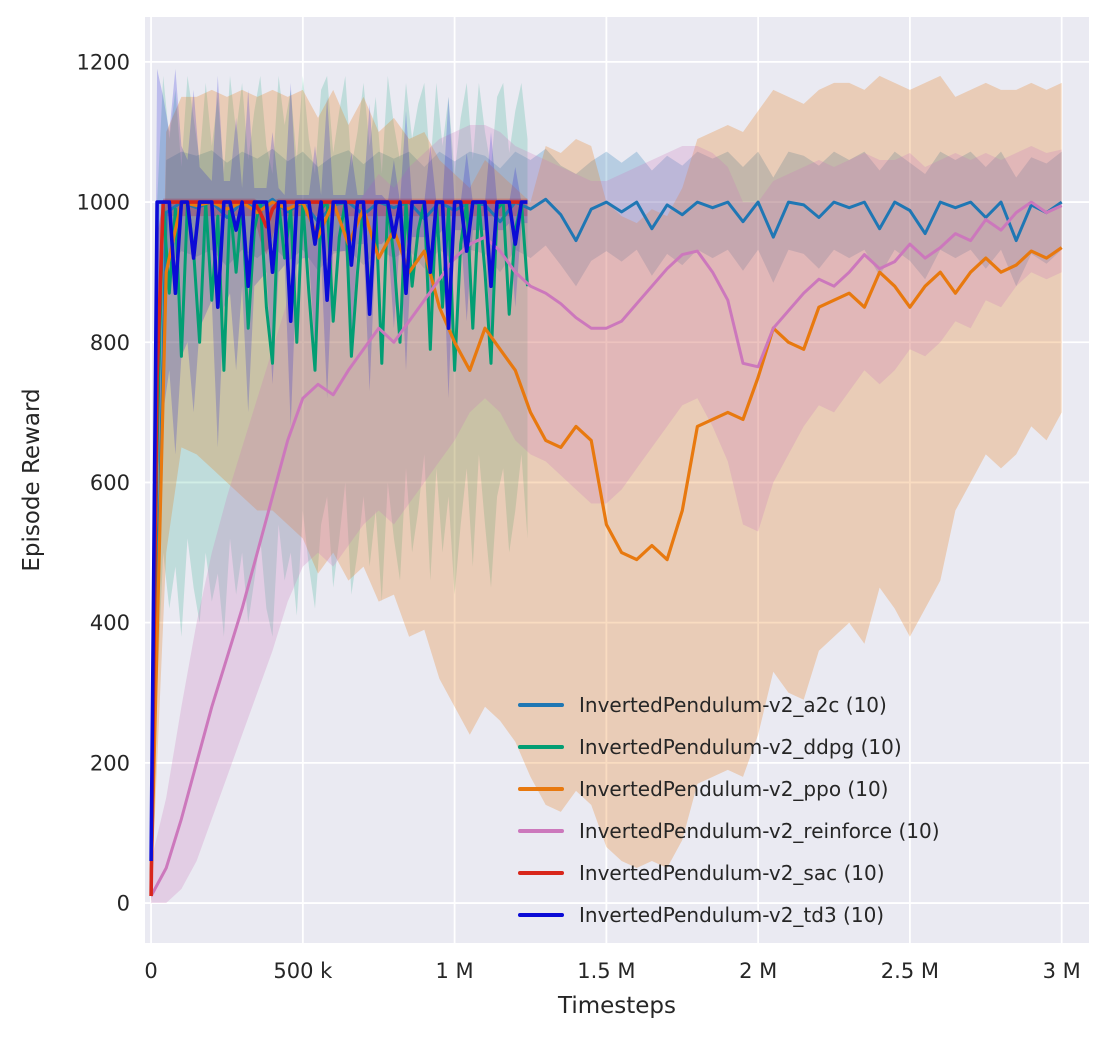 The height and width of the screenshot is (1049, 1114). I want to click on x-tick-label: 3 M, so click(1062, 971).